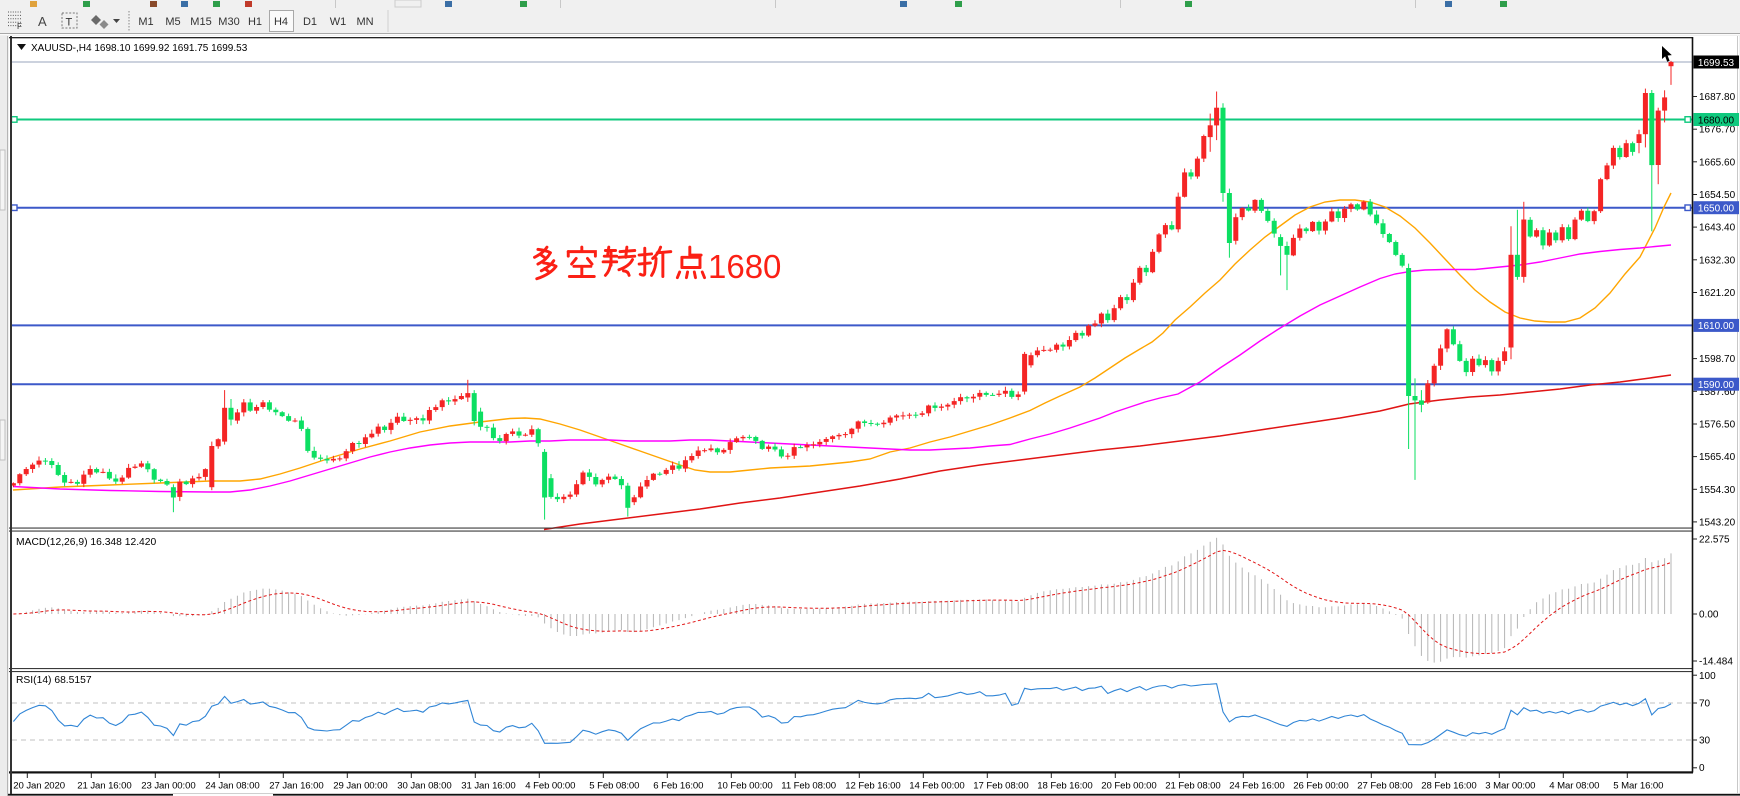  What do you see at coordinates (1717, 359) in the screenshot?
I see `svg-text: 1598.70` at bounding box center [1717, 359].